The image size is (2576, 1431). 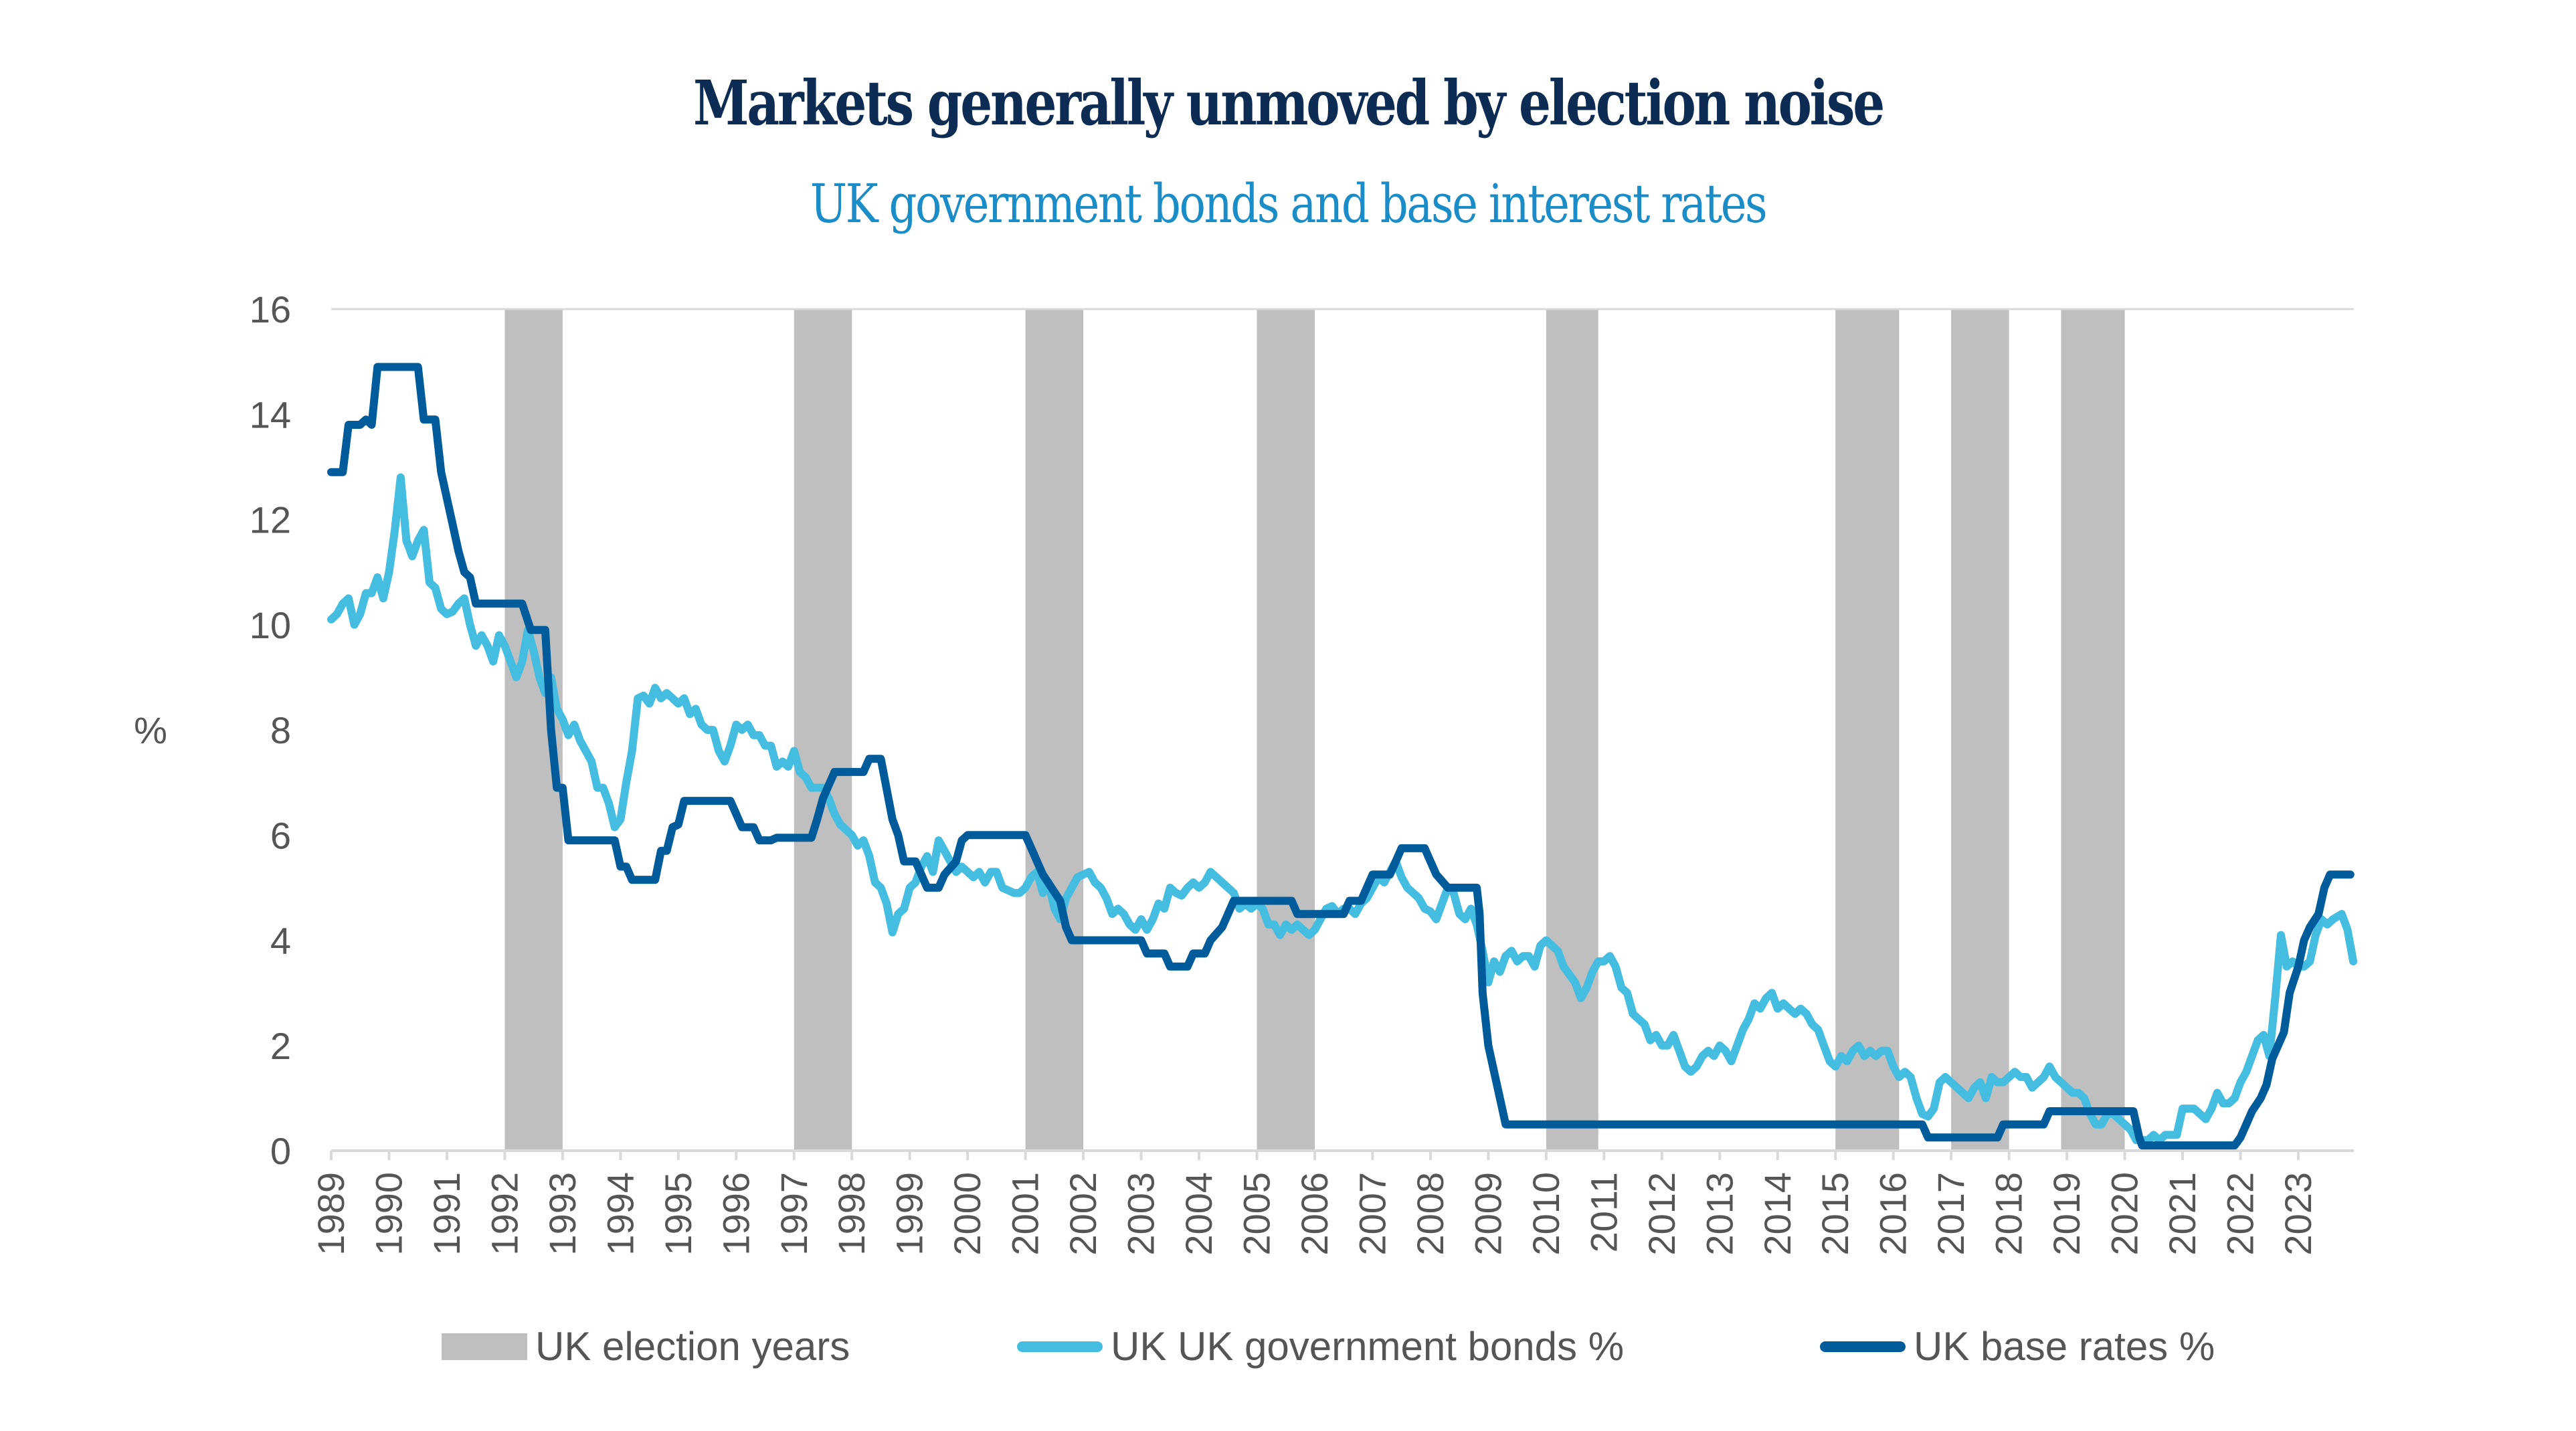 I want to click on y-tick-label: 14, so click(x=270, y=414).